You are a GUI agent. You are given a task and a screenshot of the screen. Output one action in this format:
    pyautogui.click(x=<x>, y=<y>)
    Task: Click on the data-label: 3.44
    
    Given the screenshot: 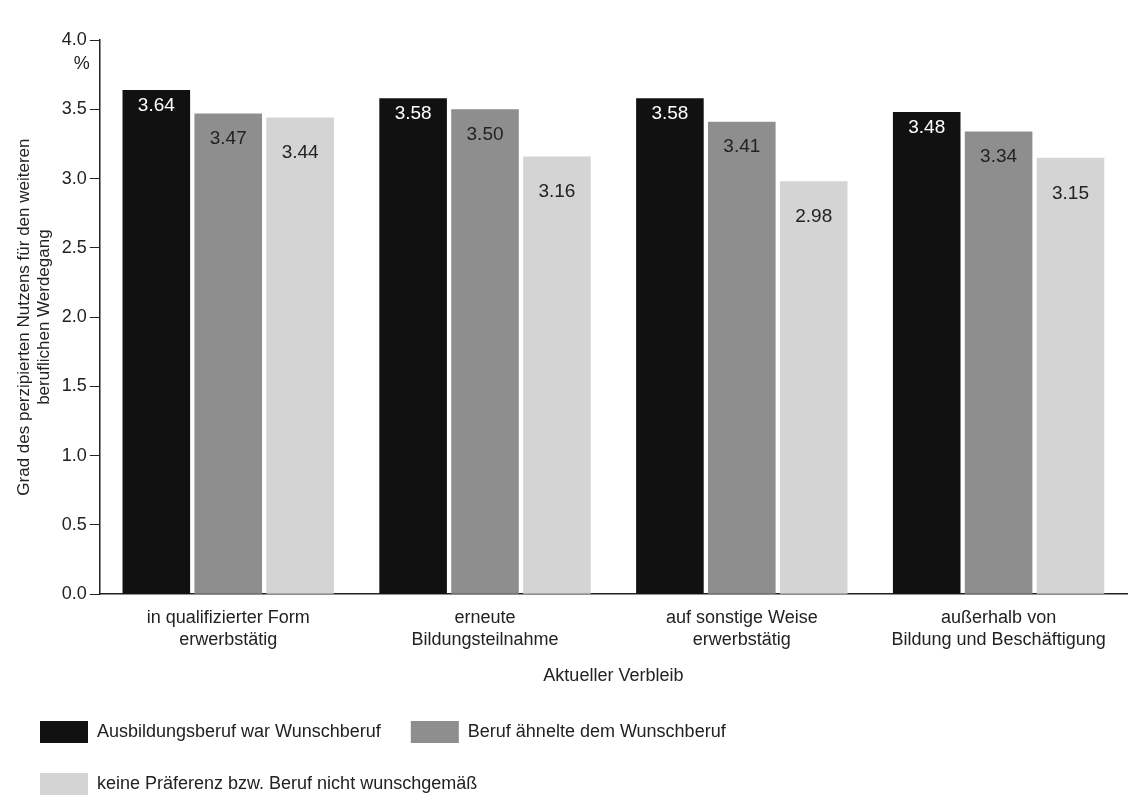 What is the action you would take?
    pyautogui.click(x=300, y=152)
    